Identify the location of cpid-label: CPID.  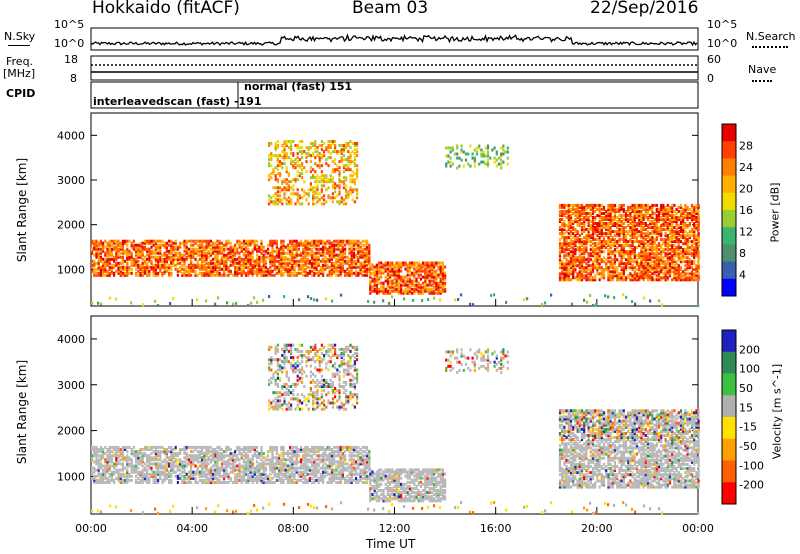
(21, 93).